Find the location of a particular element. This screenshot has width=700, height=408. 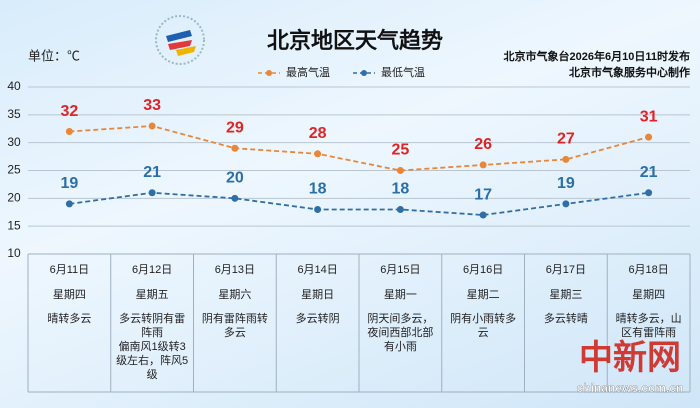

y-tick-label: 20 is located at coordinates (14, 198).